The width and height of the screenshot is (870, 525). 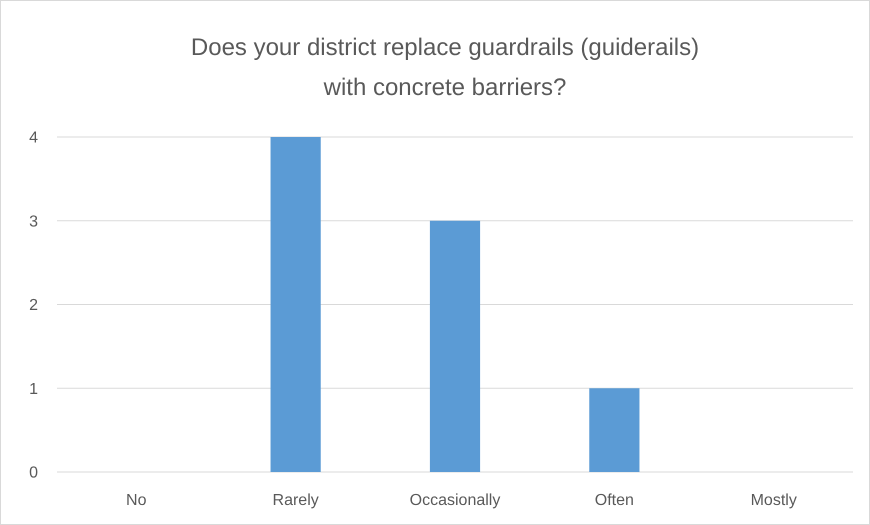 I want to click on x-tick-label: Often, so click(x=614, y=500).